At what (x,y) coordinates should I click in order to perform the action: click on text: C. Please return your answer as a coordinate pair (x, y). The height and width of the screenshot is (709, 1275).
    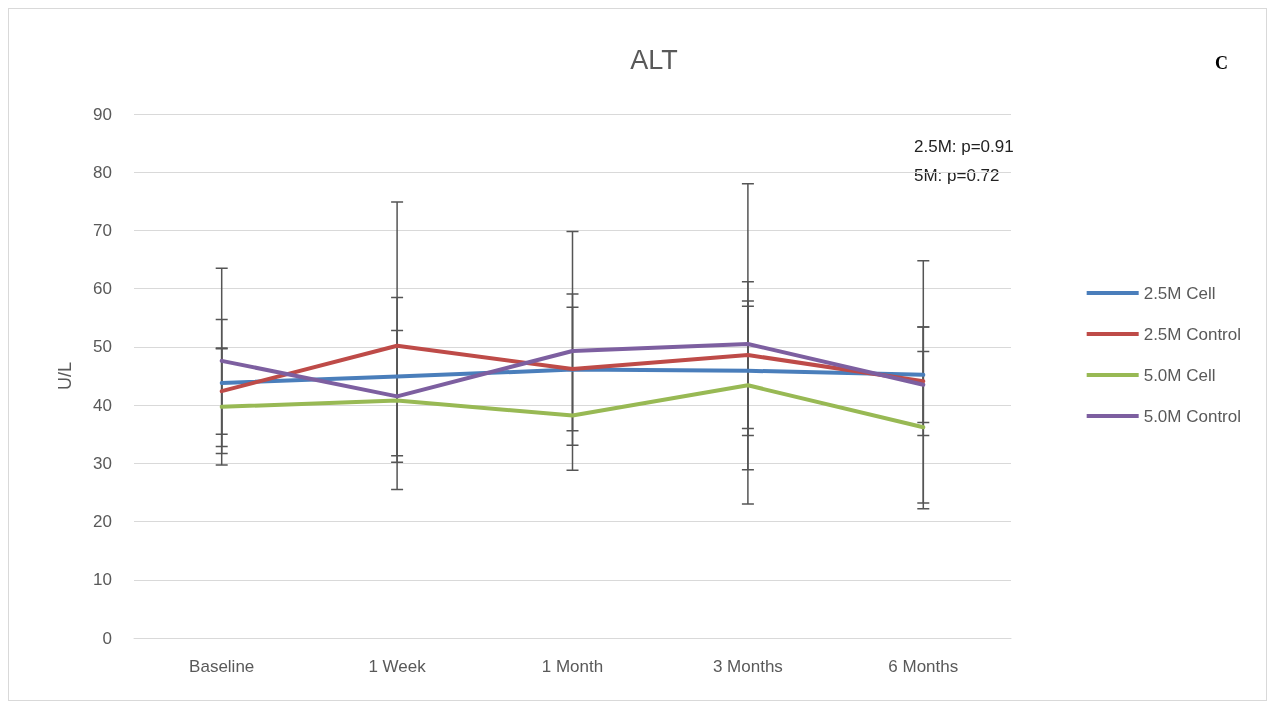
    Looking at the image, I should click on (1221, 63).